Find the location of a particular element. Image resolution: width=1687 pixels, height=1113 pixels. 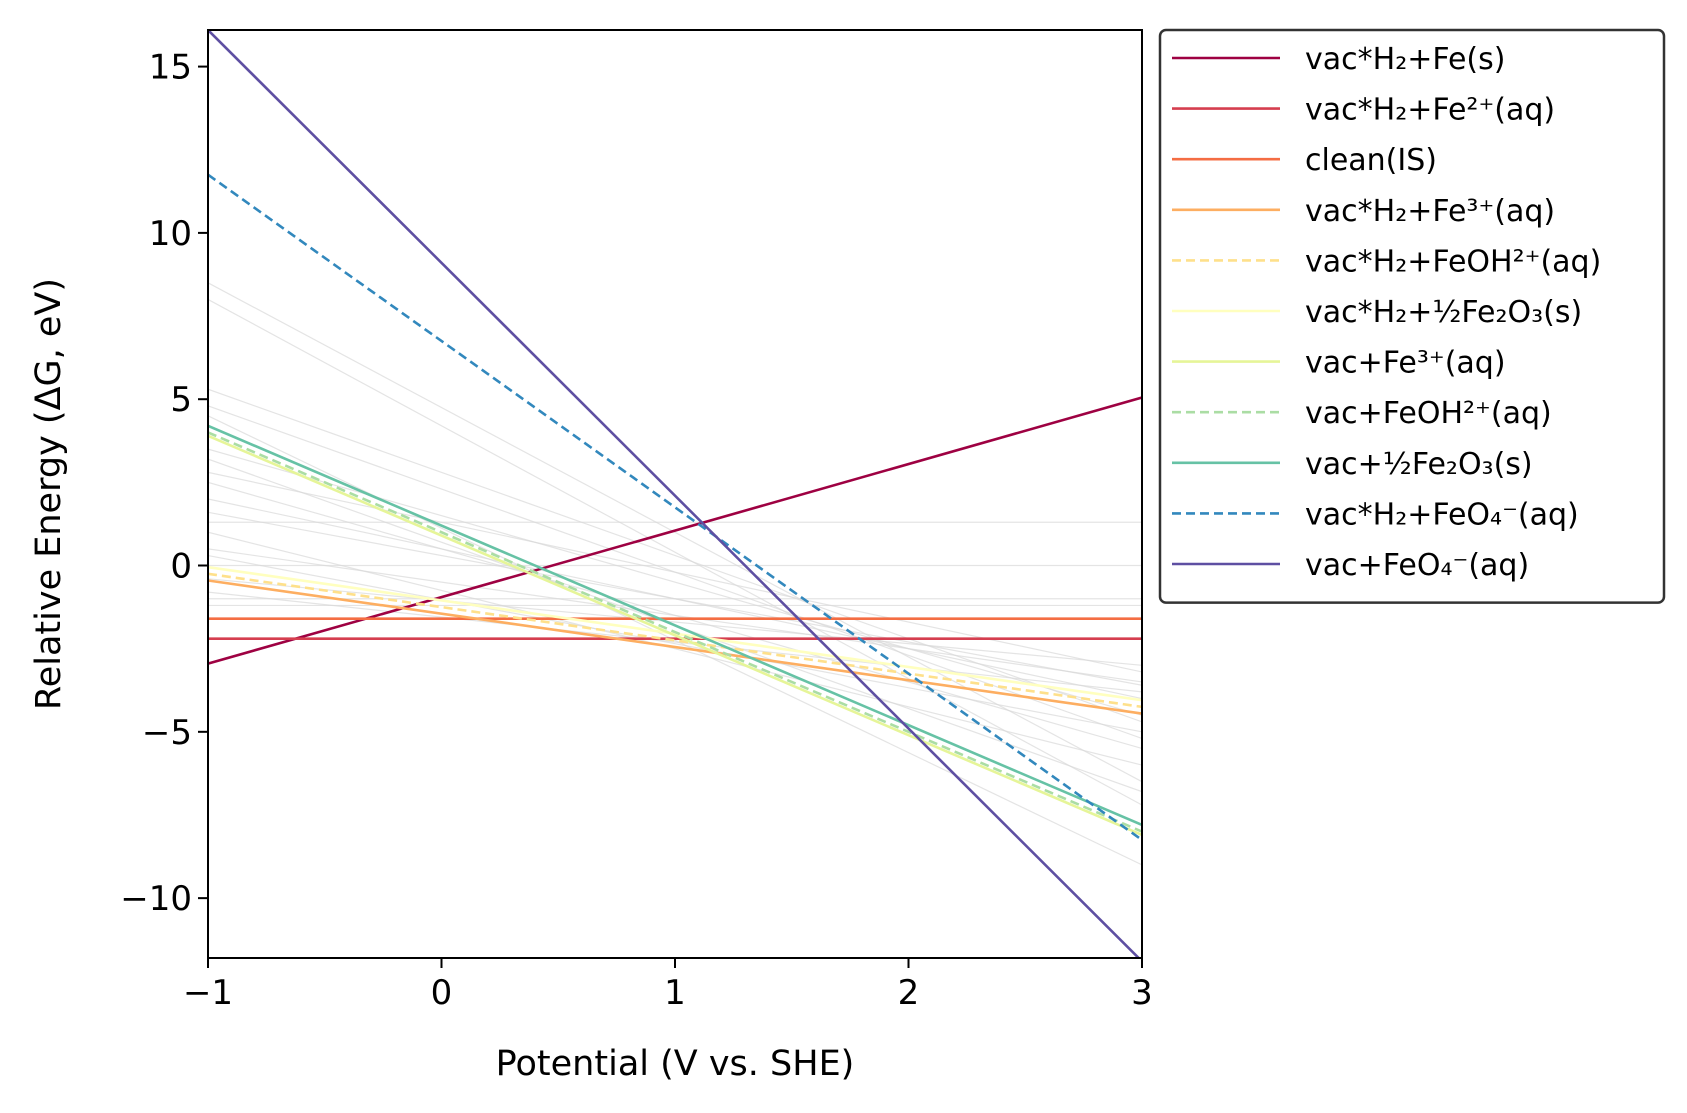

y-tick-label: 5 is located at coordinates (181, 400).